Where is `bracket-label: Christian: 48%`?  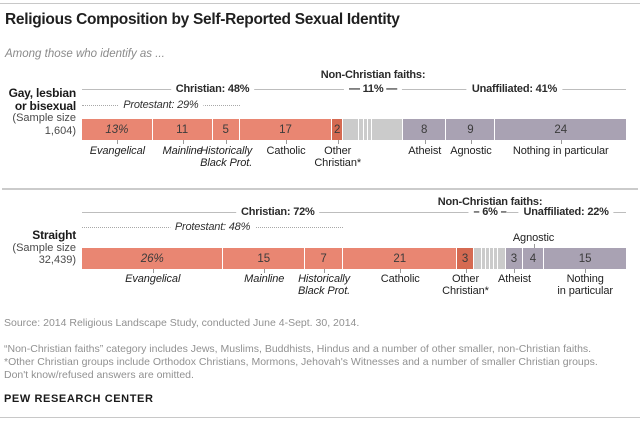
bracket-label: Christian: 48% is located at coordinates (212, 89).